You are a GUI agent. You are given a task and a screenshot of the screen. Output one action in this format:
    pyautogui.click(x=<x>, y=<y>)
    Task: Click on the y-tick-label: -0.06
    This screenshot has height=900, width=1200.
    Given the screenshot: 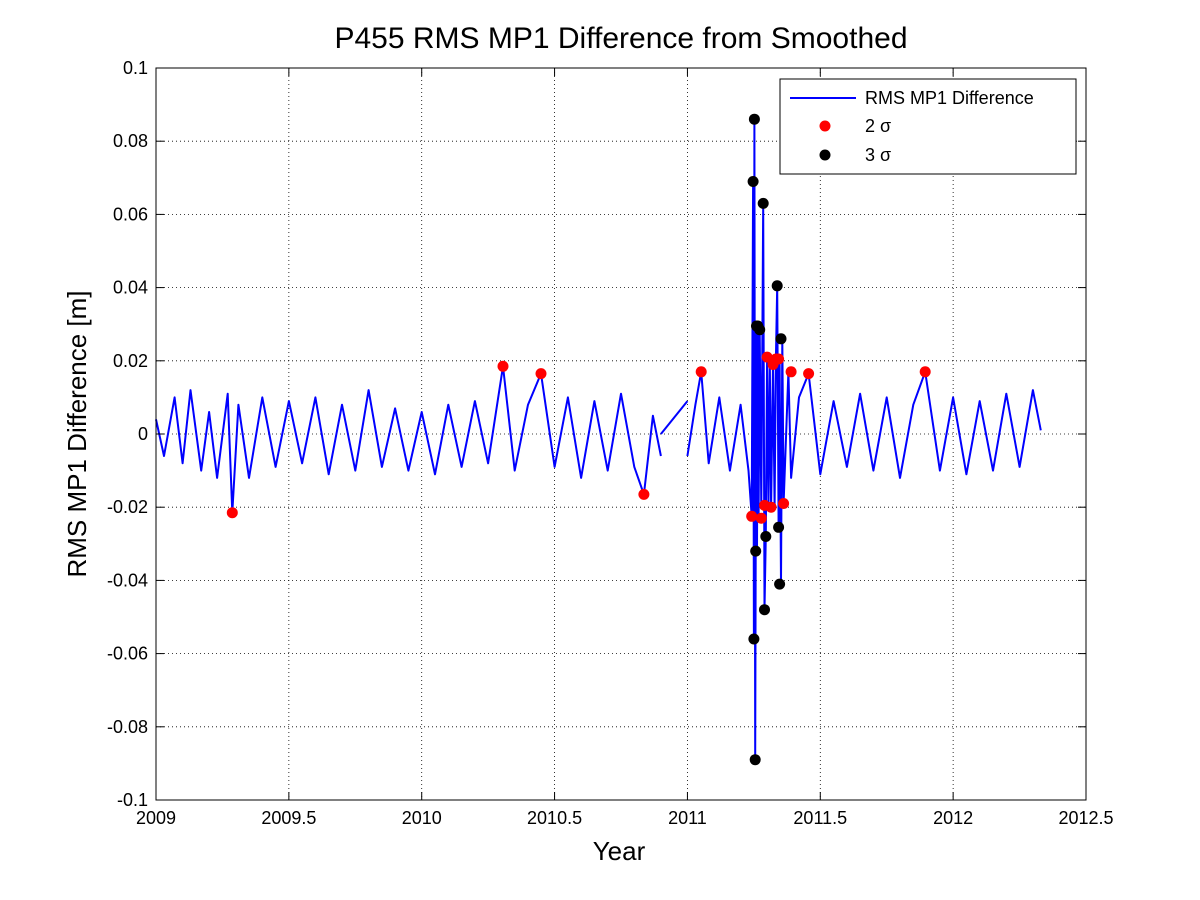 What is the action you would take?
    pyautogui.click(x=127, y=654)
    